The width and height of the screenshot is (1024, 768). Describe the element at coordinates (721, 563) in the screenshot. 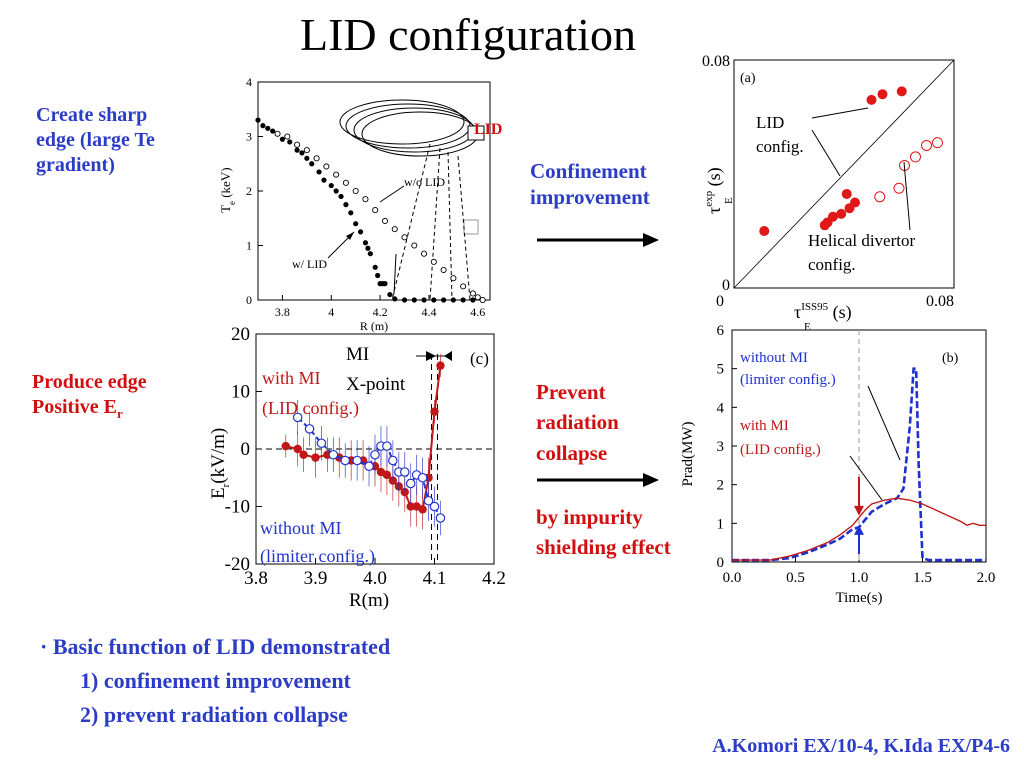

I see `prad-ytick-label: 0` at that location.